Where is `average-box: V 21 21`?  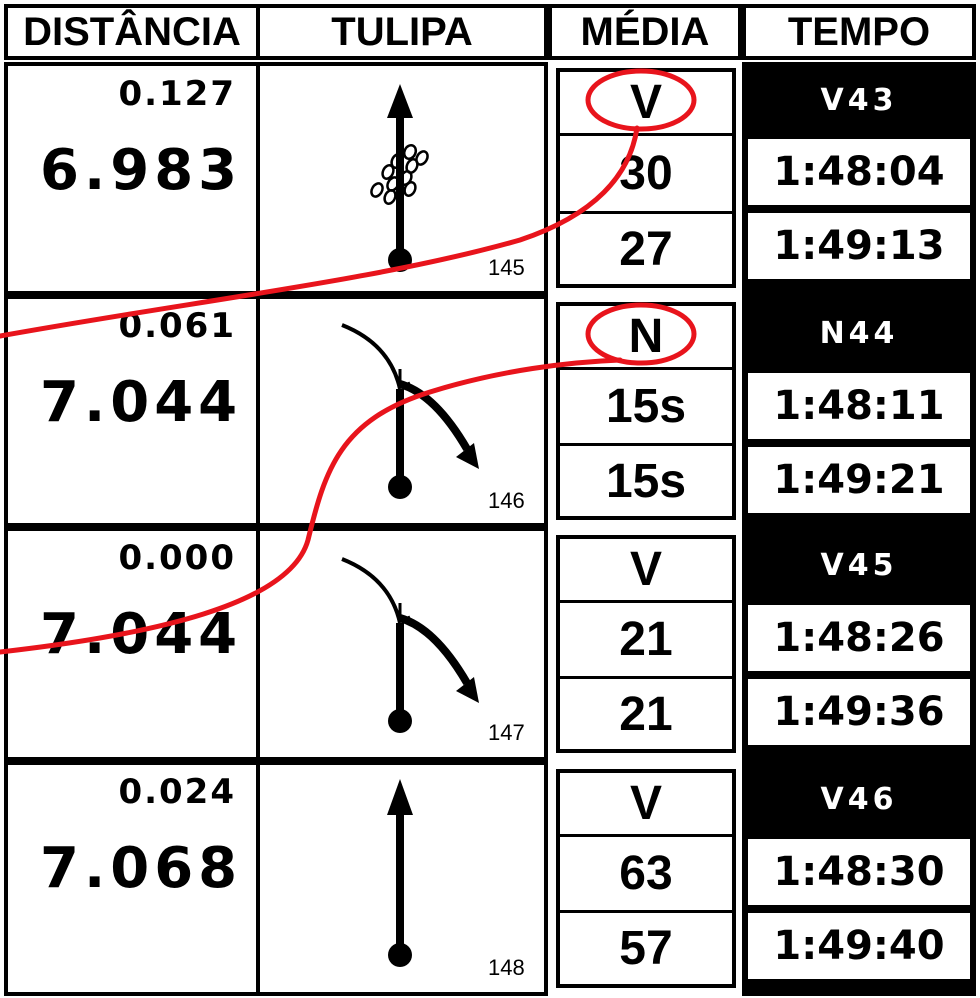 average-box: V 21 21 is located at coordinates (646, 644).